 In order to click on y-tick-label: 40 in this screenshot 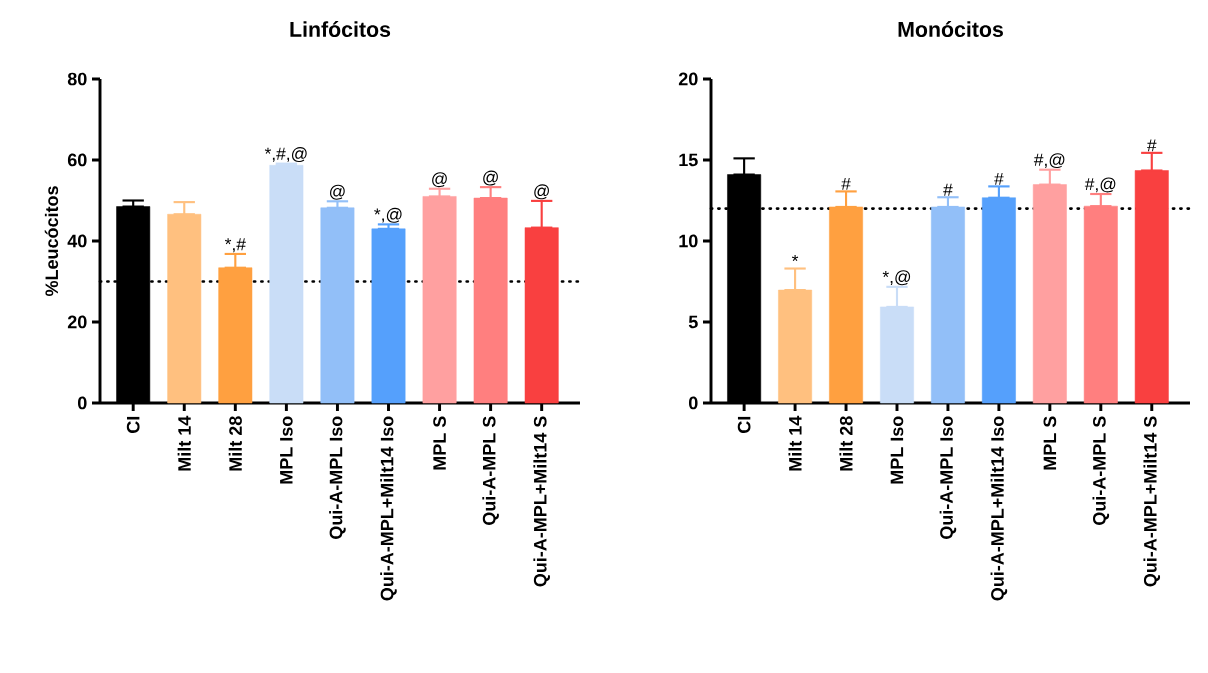, I will do `click(77, 241)`.